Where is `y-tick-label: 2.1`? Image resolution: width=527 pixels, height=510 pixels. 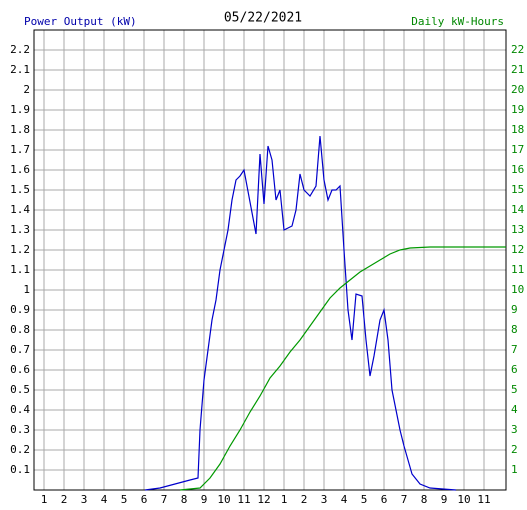
y-tick-label: 2.1 is located at coordinates (20, 69).